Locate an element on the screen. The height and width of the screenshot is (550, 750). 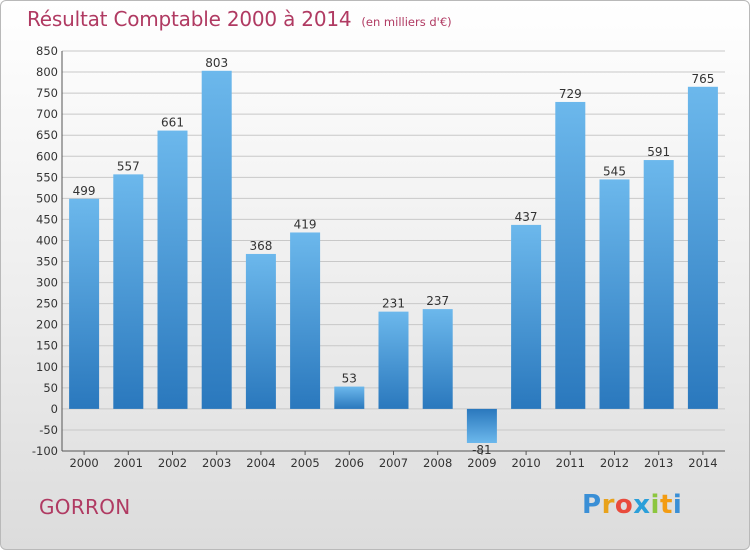
y-tick-label: 800 is located at coordinates (47, 72).